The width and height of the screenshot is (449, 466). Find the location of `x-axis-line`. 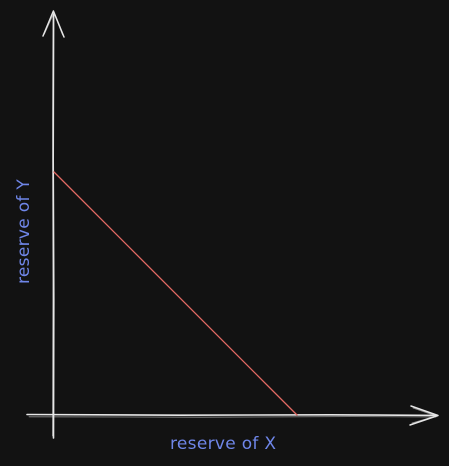

x-axis-line is located at coordinates (232, 415).